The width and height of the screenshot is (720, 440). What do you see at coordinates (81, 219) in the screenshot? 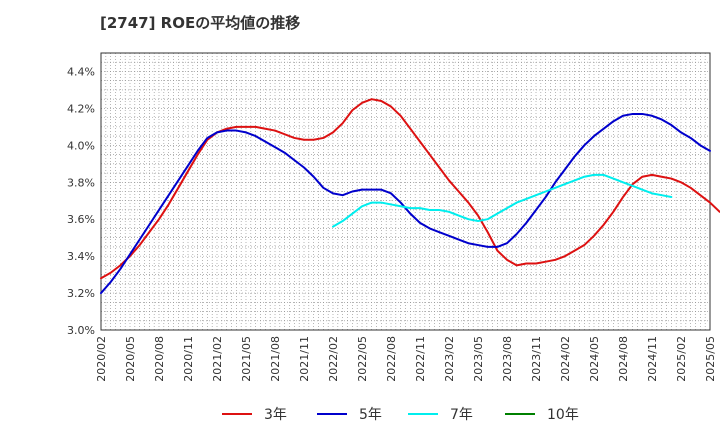
I see `y-tick-label: 3.6%` at bounding box center [81, 219].